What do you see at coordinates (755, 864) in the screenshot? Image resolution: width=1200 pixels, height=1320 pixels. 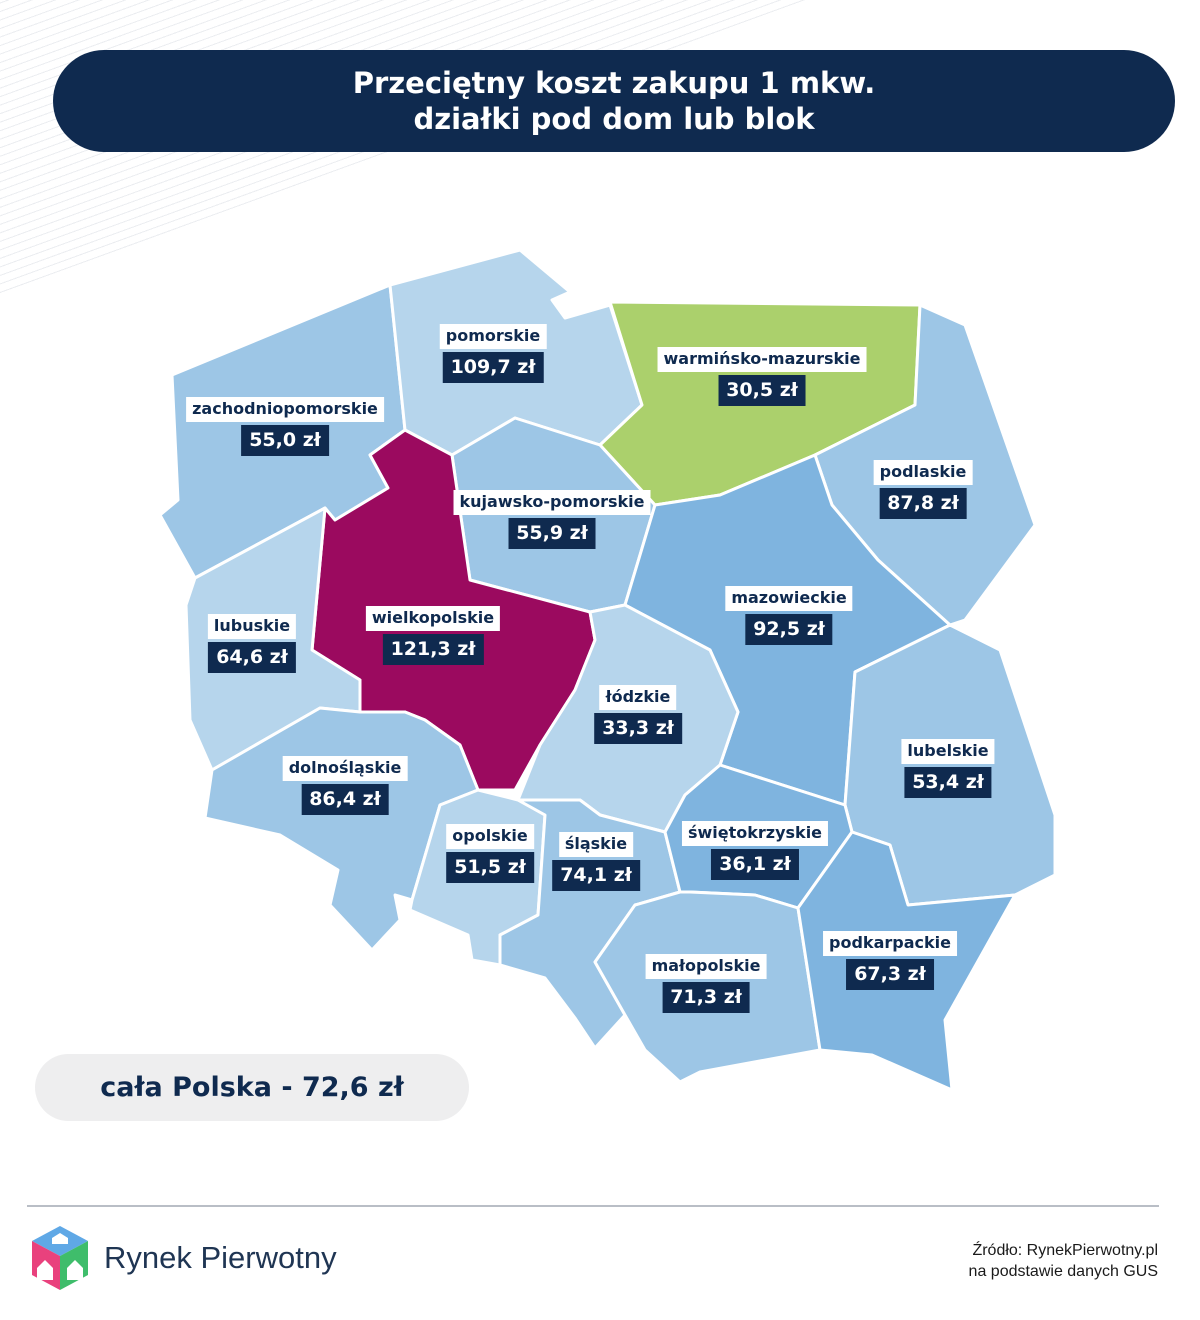 I see `region-value: 36,1 zł` at bounding box center [755, 864].